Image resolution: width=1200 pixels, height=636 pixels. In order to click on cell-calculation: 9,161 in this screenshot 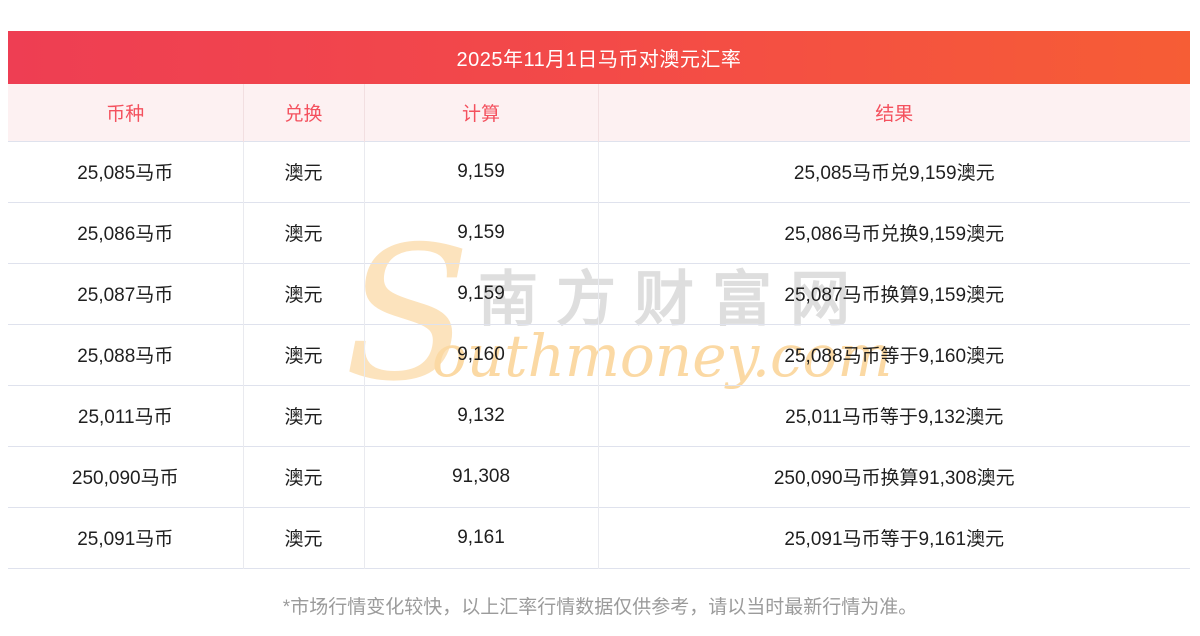, I will do `click(481, 537)`.